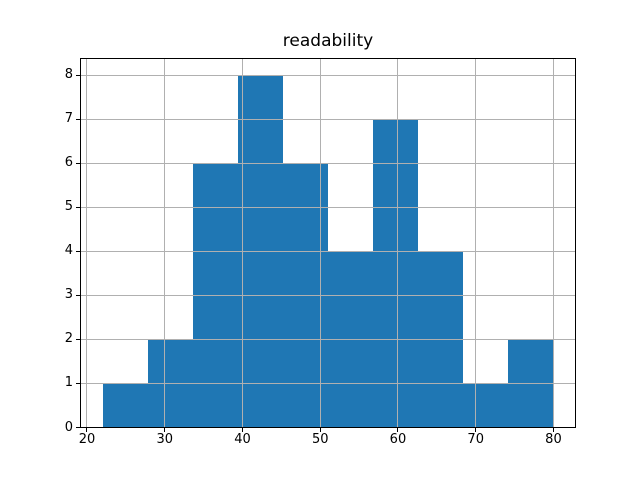 This screenshot has width=640, height=480. What do you see at coordinates (242, 439) in the screenshot?
I see `x-tick-label: 40` at bounding box center [242, 439].